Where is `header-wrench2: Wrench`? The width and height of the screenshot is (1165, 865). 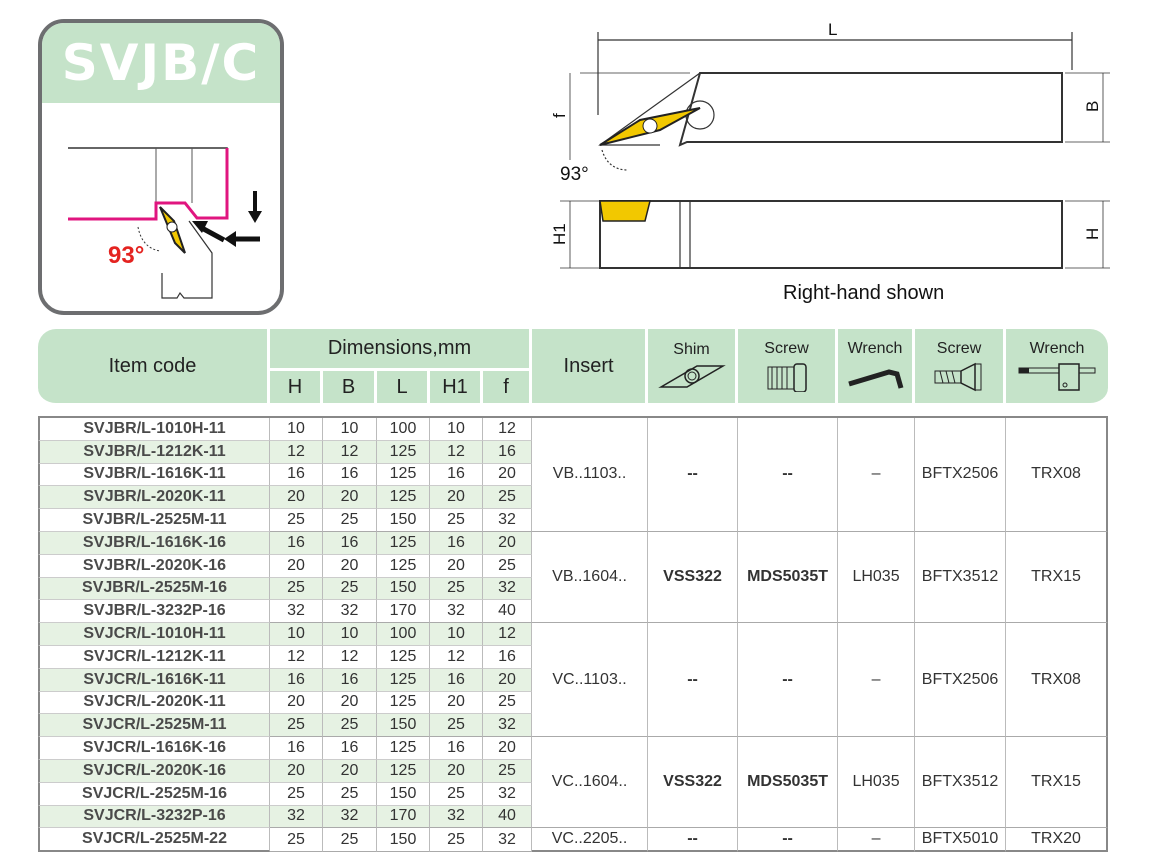
header-wrench2: Wrench is located at coordinates (1057, 367).